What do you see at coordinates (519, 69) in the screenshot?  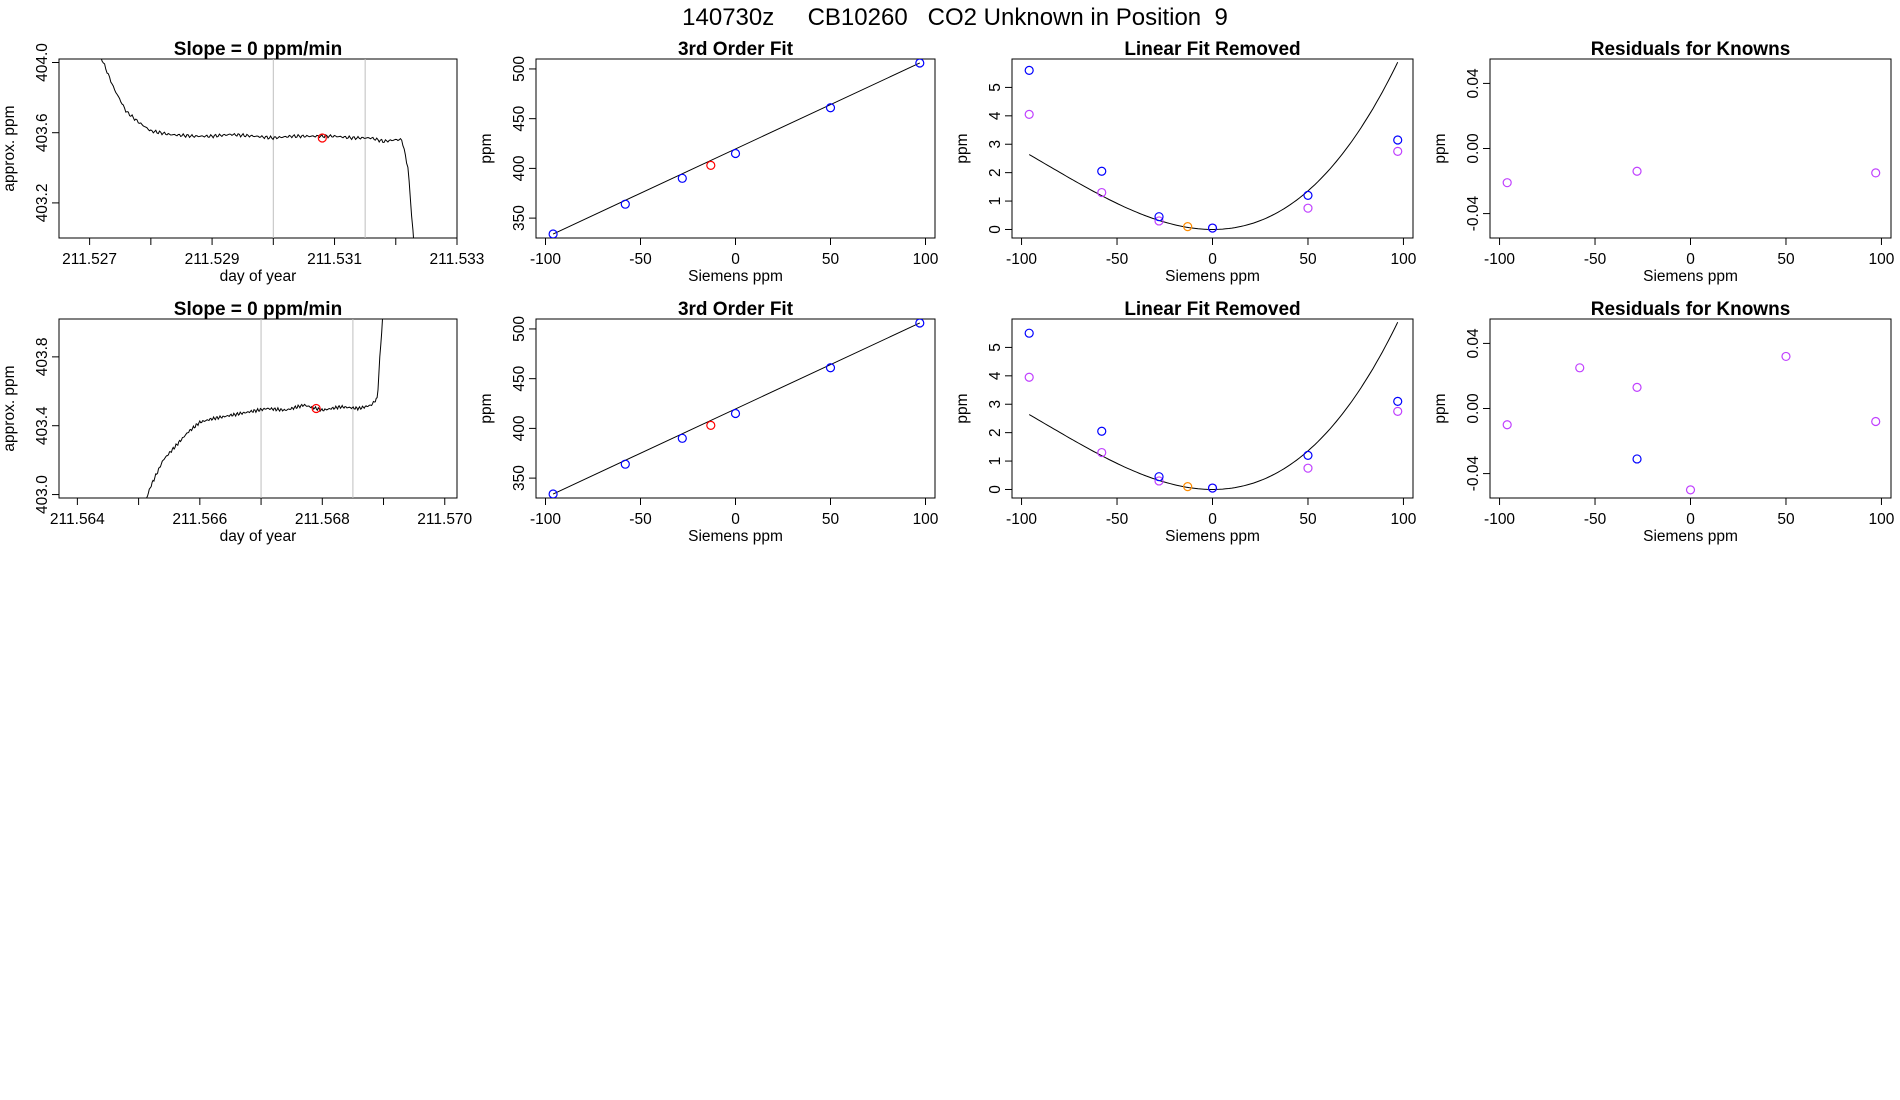 I see `y-tick-label: 500` at bounding box center [519, 69].